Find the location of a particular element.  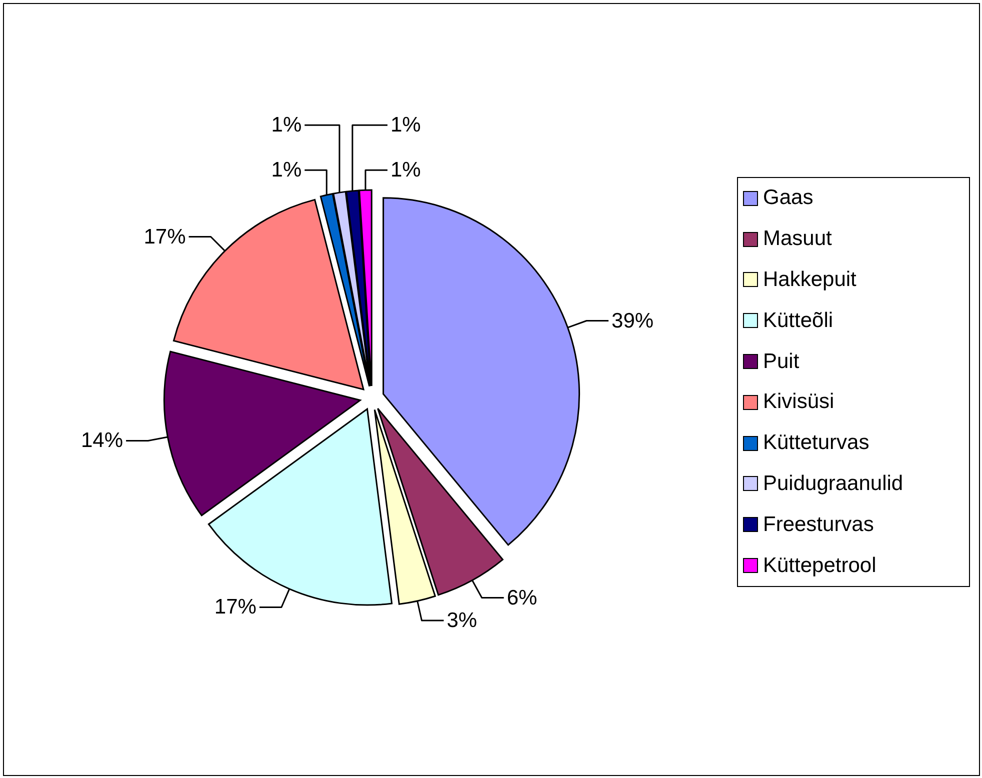

legend-label: Küttepetrool is located at coordinates (819, 566).